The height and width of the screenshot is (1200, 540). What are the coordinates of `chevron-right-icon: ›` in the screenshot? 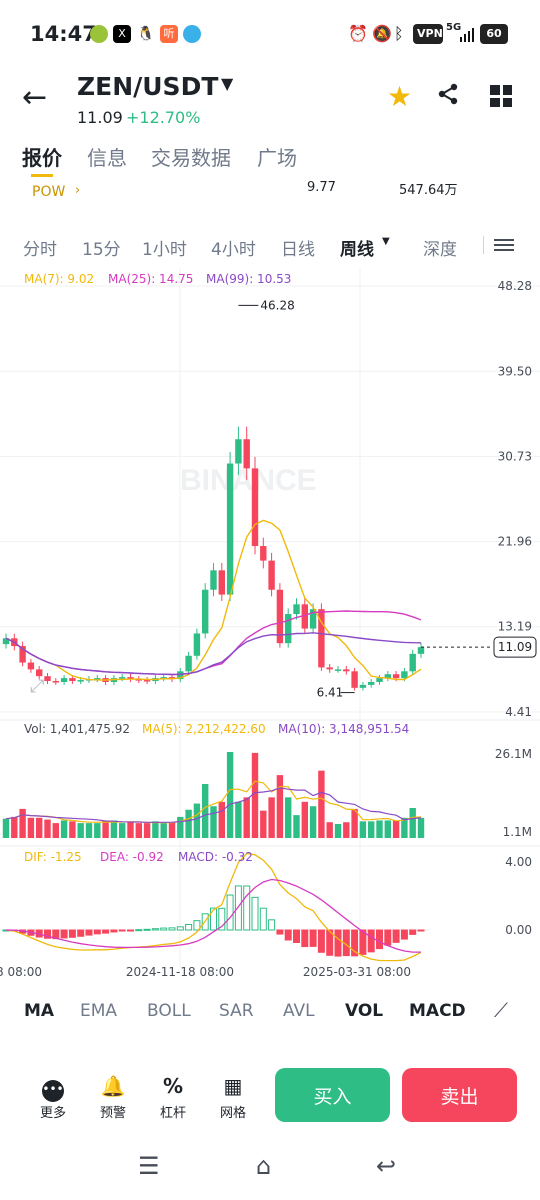 It's located at (78, 190).